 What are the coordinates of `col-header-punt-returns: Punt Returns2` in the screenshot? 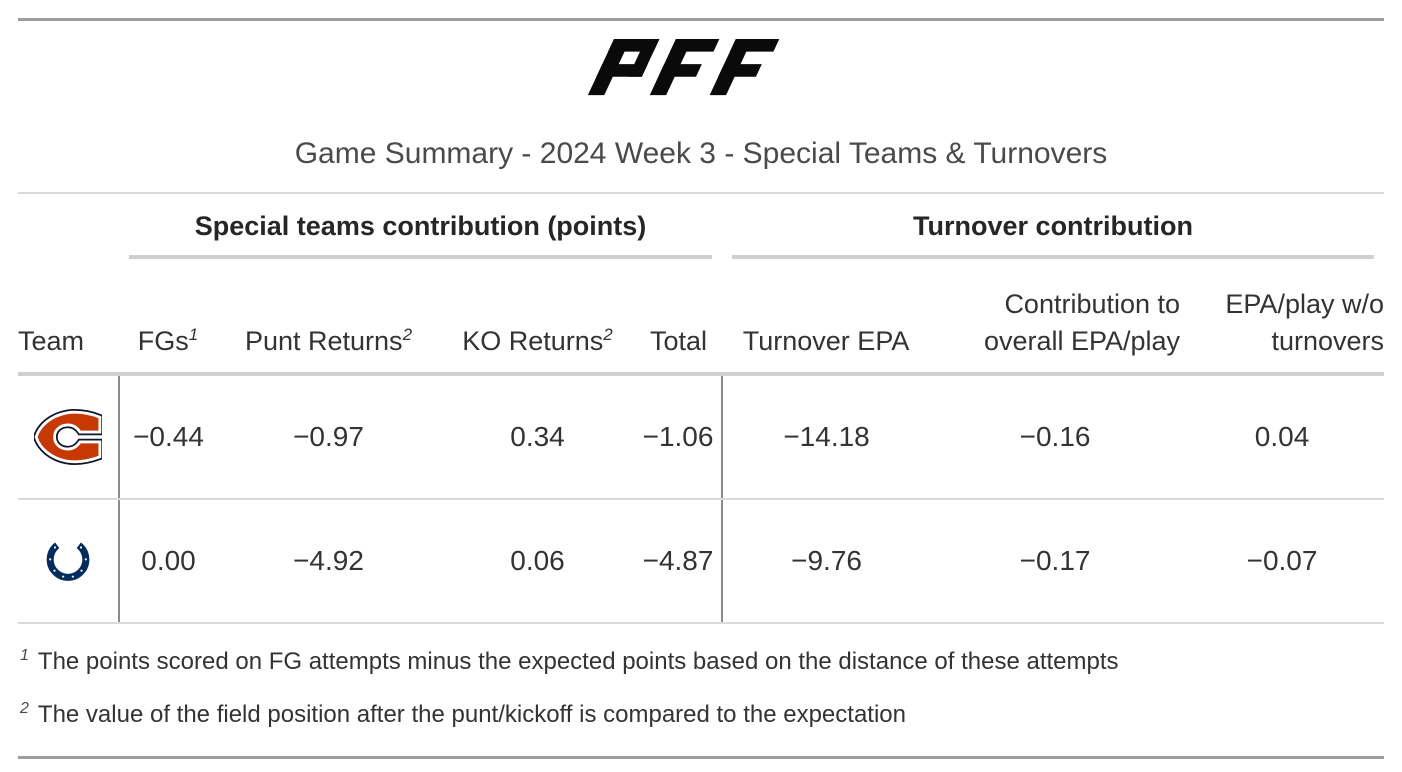 It's located at (328, 317).